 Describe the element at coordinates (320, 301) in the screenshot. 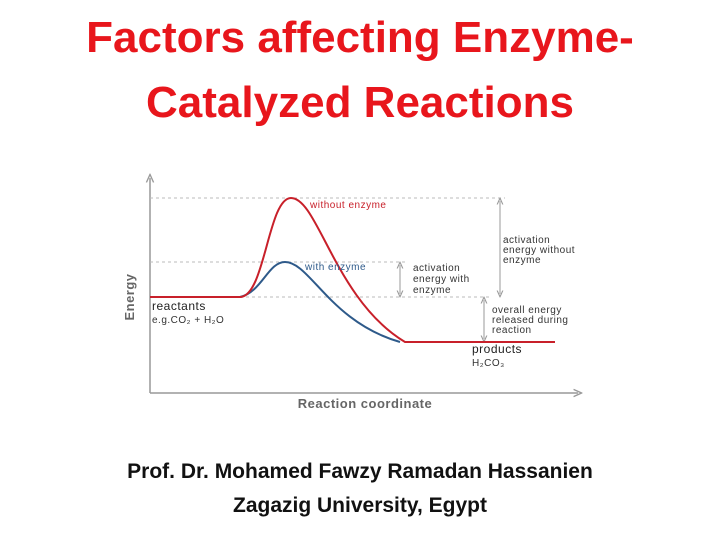

I see `curve-with-enzyme` at that location.